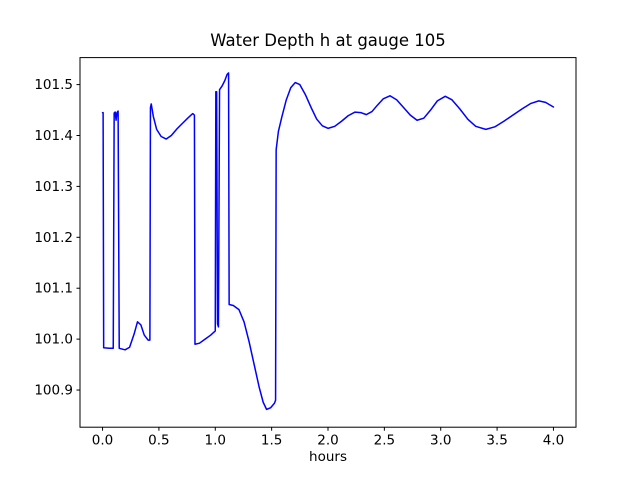  What do you see at coordinates (102, 441) in the screenshot?
I see `x-tick-label: 0.0` at bounding box center [102, 441].